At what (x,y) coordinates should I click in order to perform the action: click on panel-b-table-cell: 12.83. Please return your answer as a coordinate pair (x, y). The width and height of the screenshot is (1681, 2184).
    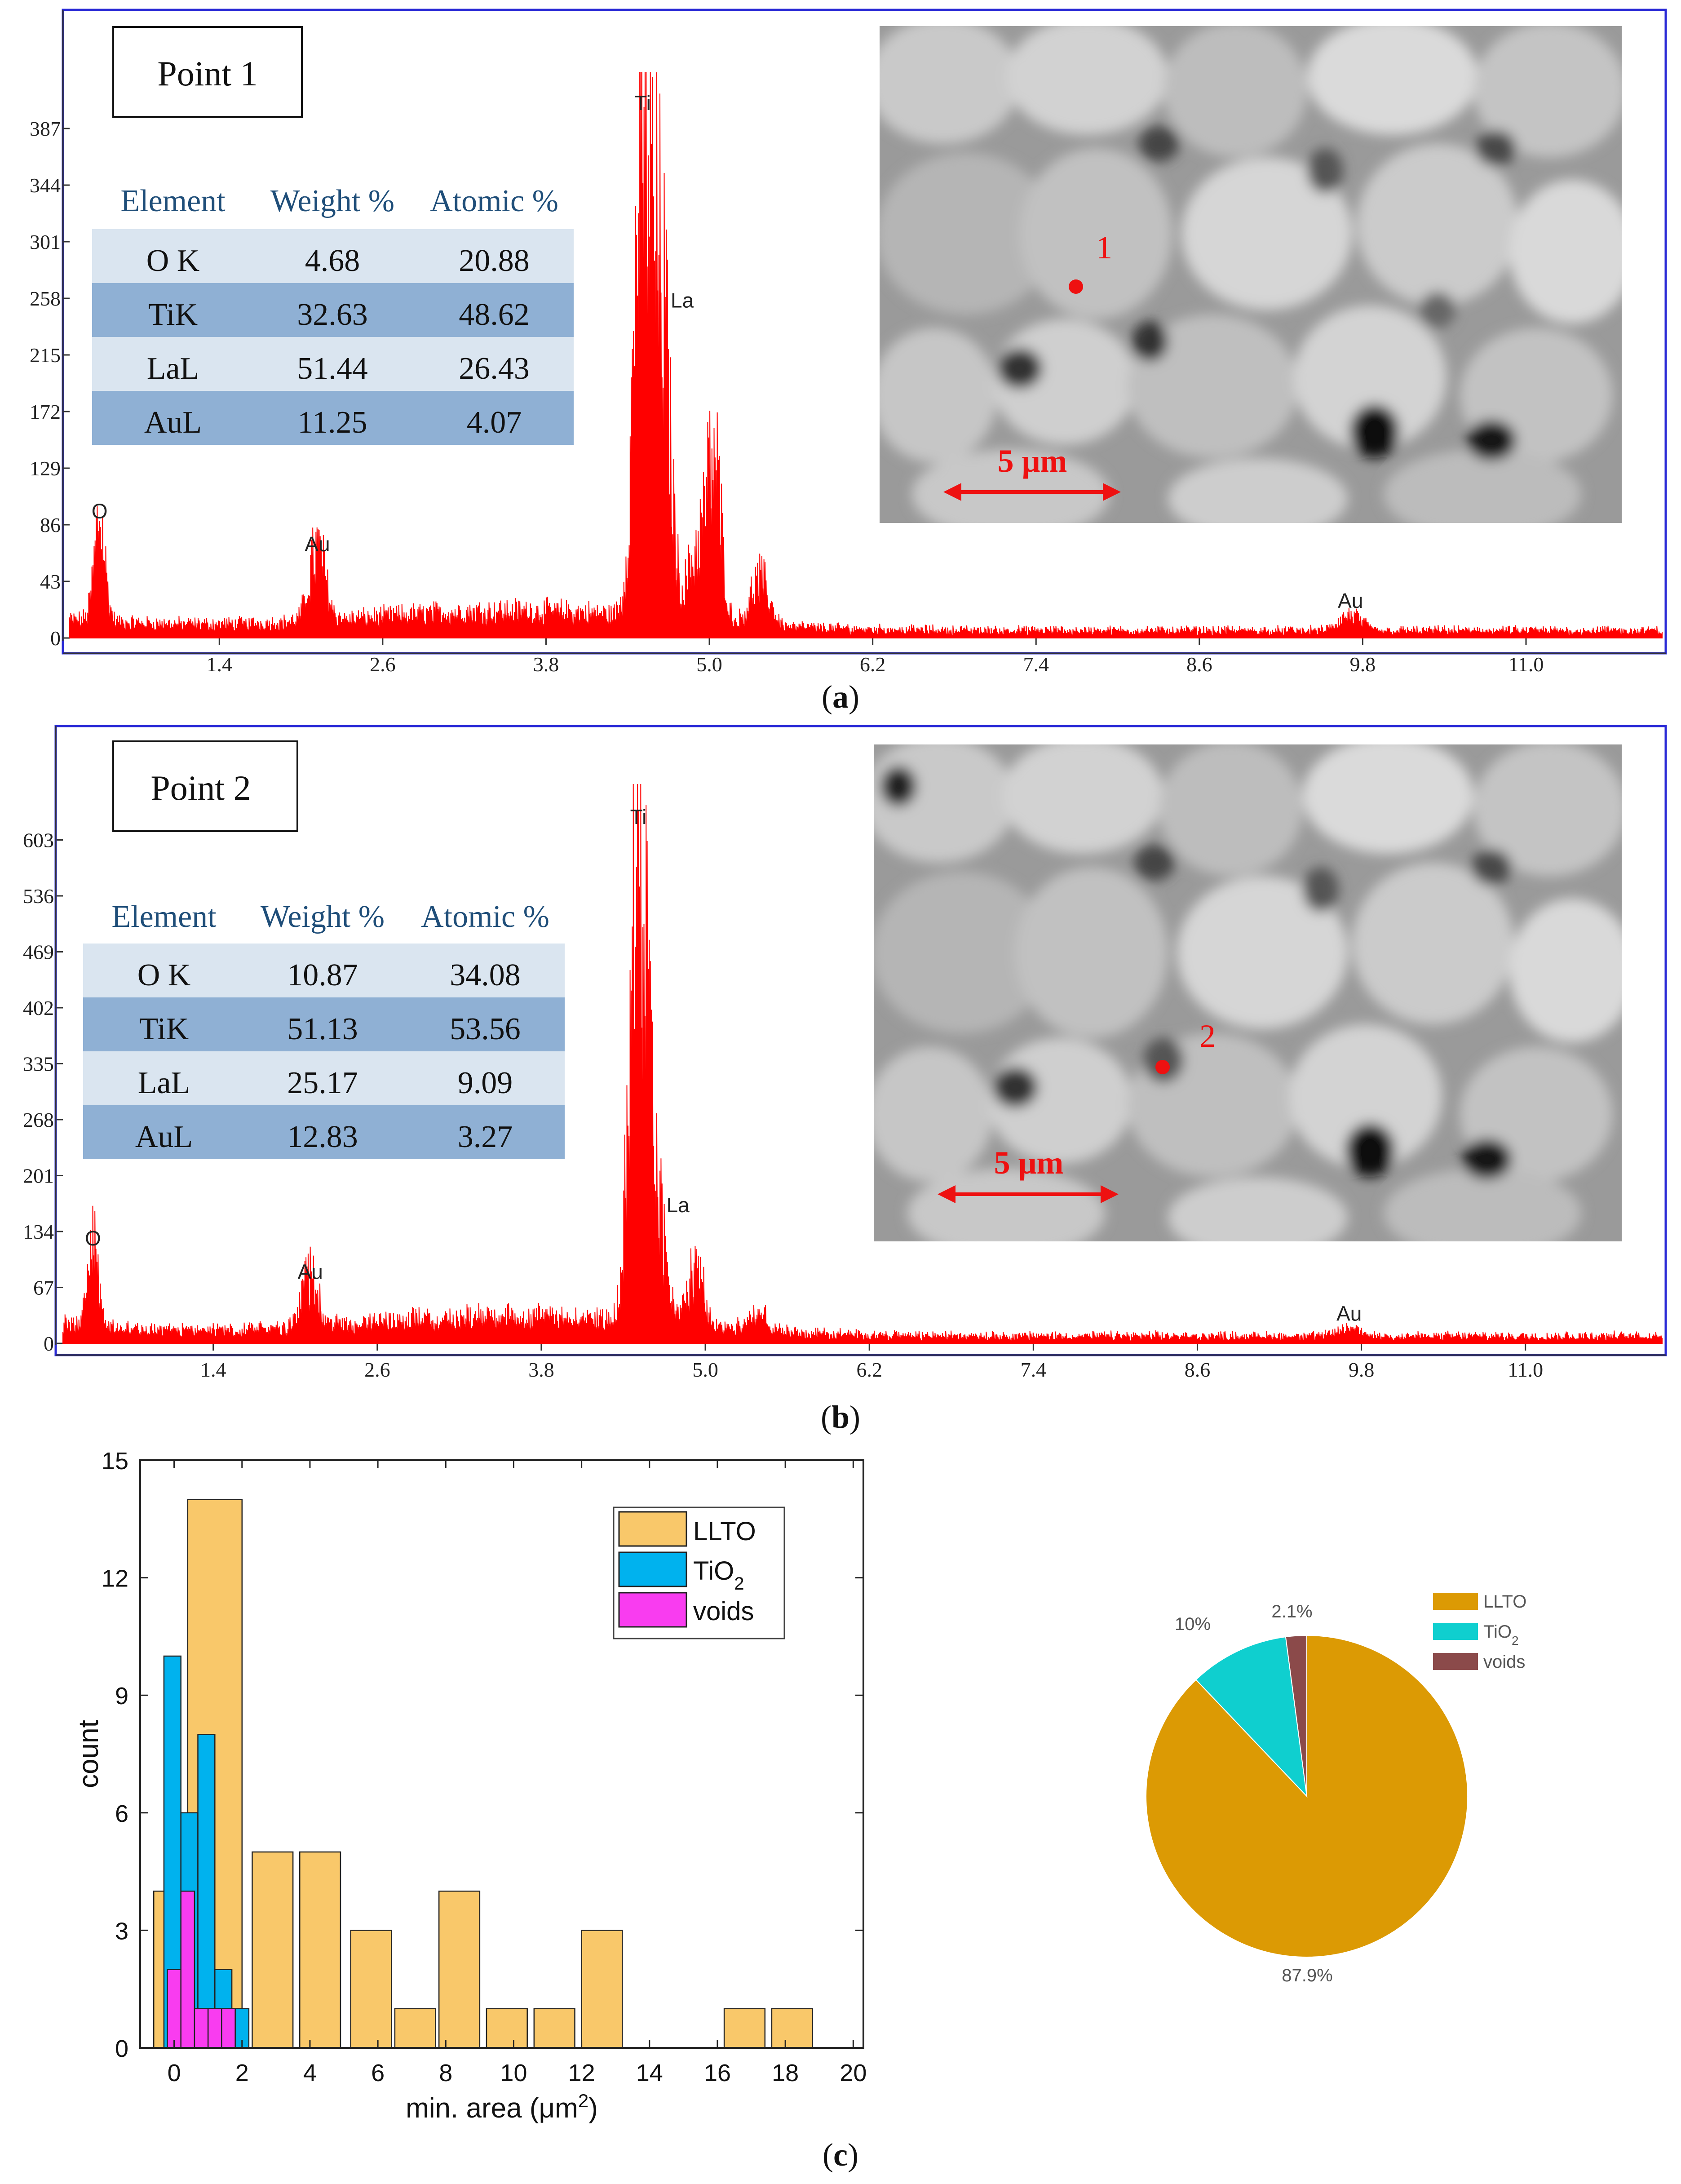
    Looking at the image, I should click on (322, 1137).